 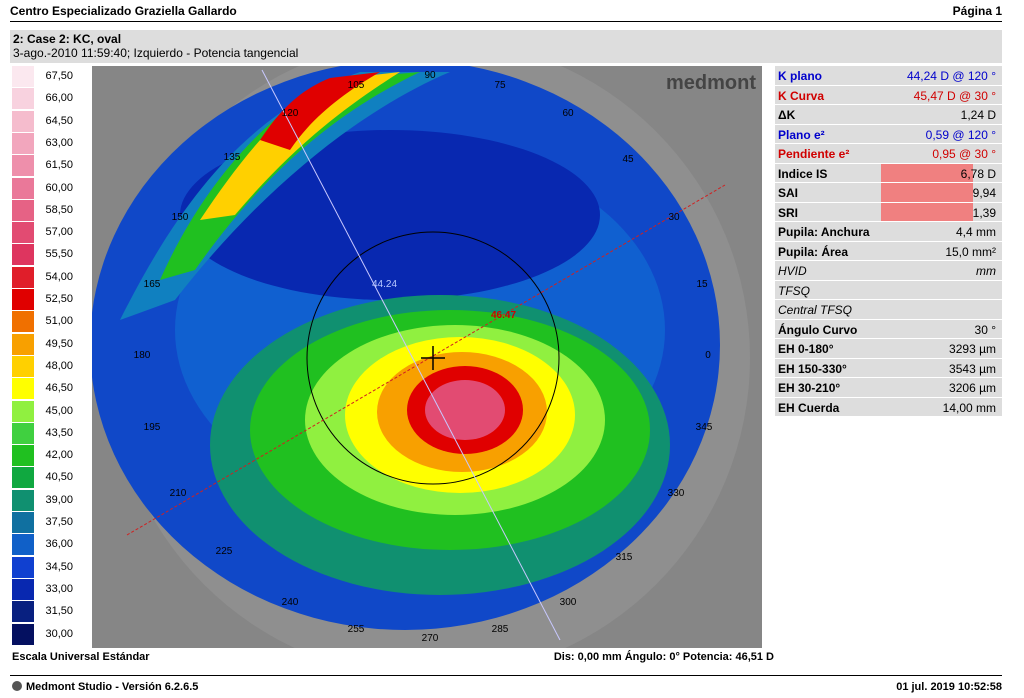 I want to click on scale-value: 49,50, so click(x=59, y=343).